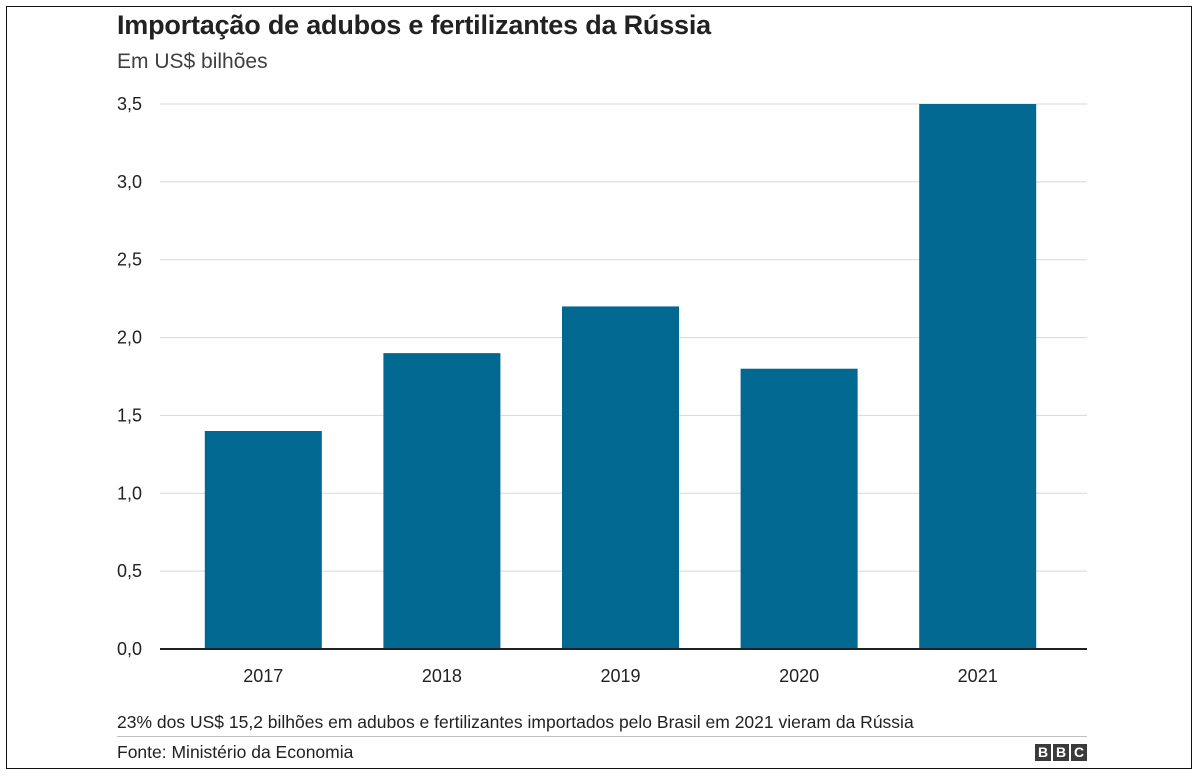  I want to click on x-tick-label: 2021, so click(978, 676).